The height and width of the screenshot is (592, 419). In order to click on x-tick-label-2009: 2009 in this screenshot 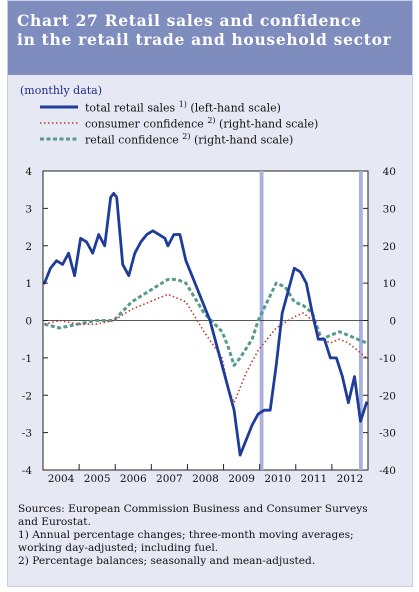, I will do `click(241, 479)`.